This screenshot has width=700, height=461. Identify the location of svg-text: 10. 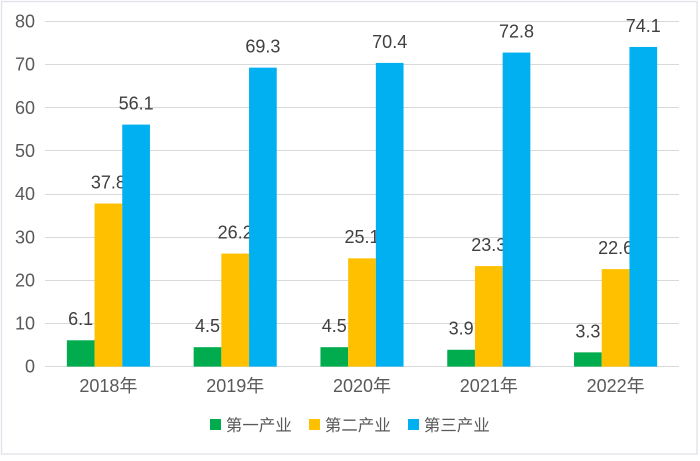
(25, 324).